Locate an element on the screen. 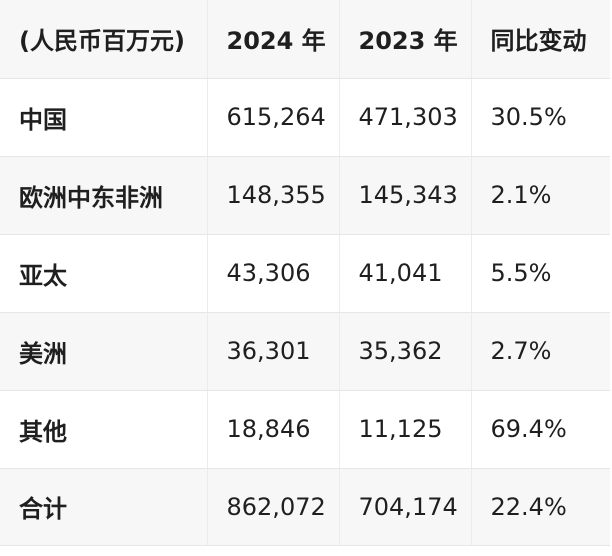 This screenshot has height=556, width=612. header-row: (人民币百万元) 2024 年 2023 年 同比变动 is located at coordinates (305, 39).